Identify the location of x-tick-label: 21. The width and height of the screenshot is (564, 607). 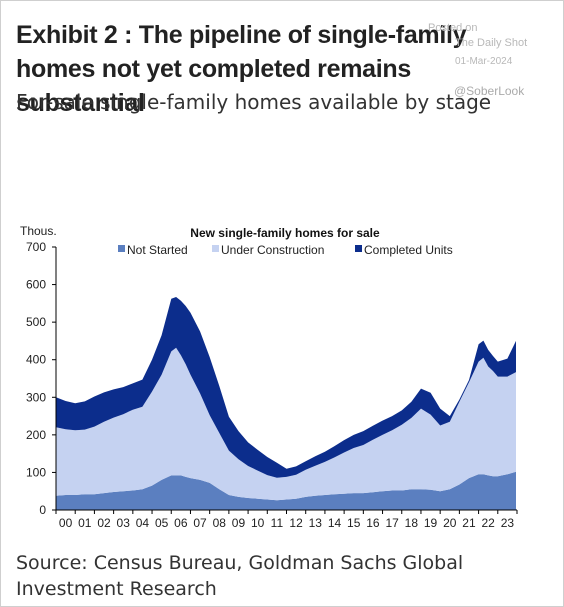
(469, 523).